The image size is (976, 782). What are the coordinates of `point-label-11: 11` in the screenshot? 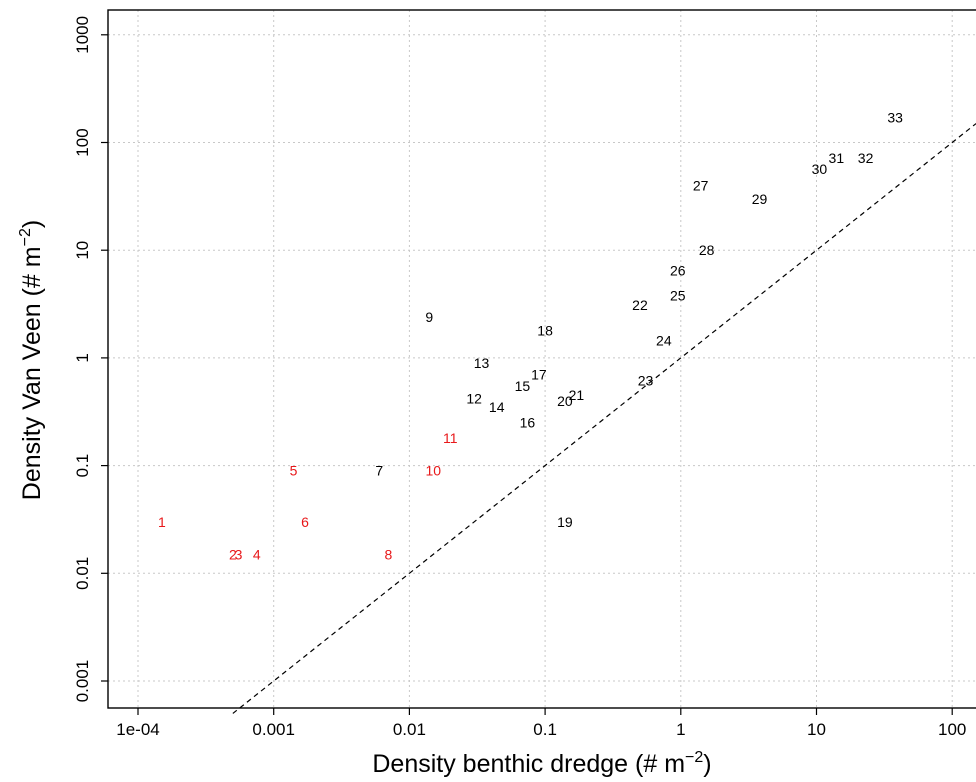 It's located at (450, 438).